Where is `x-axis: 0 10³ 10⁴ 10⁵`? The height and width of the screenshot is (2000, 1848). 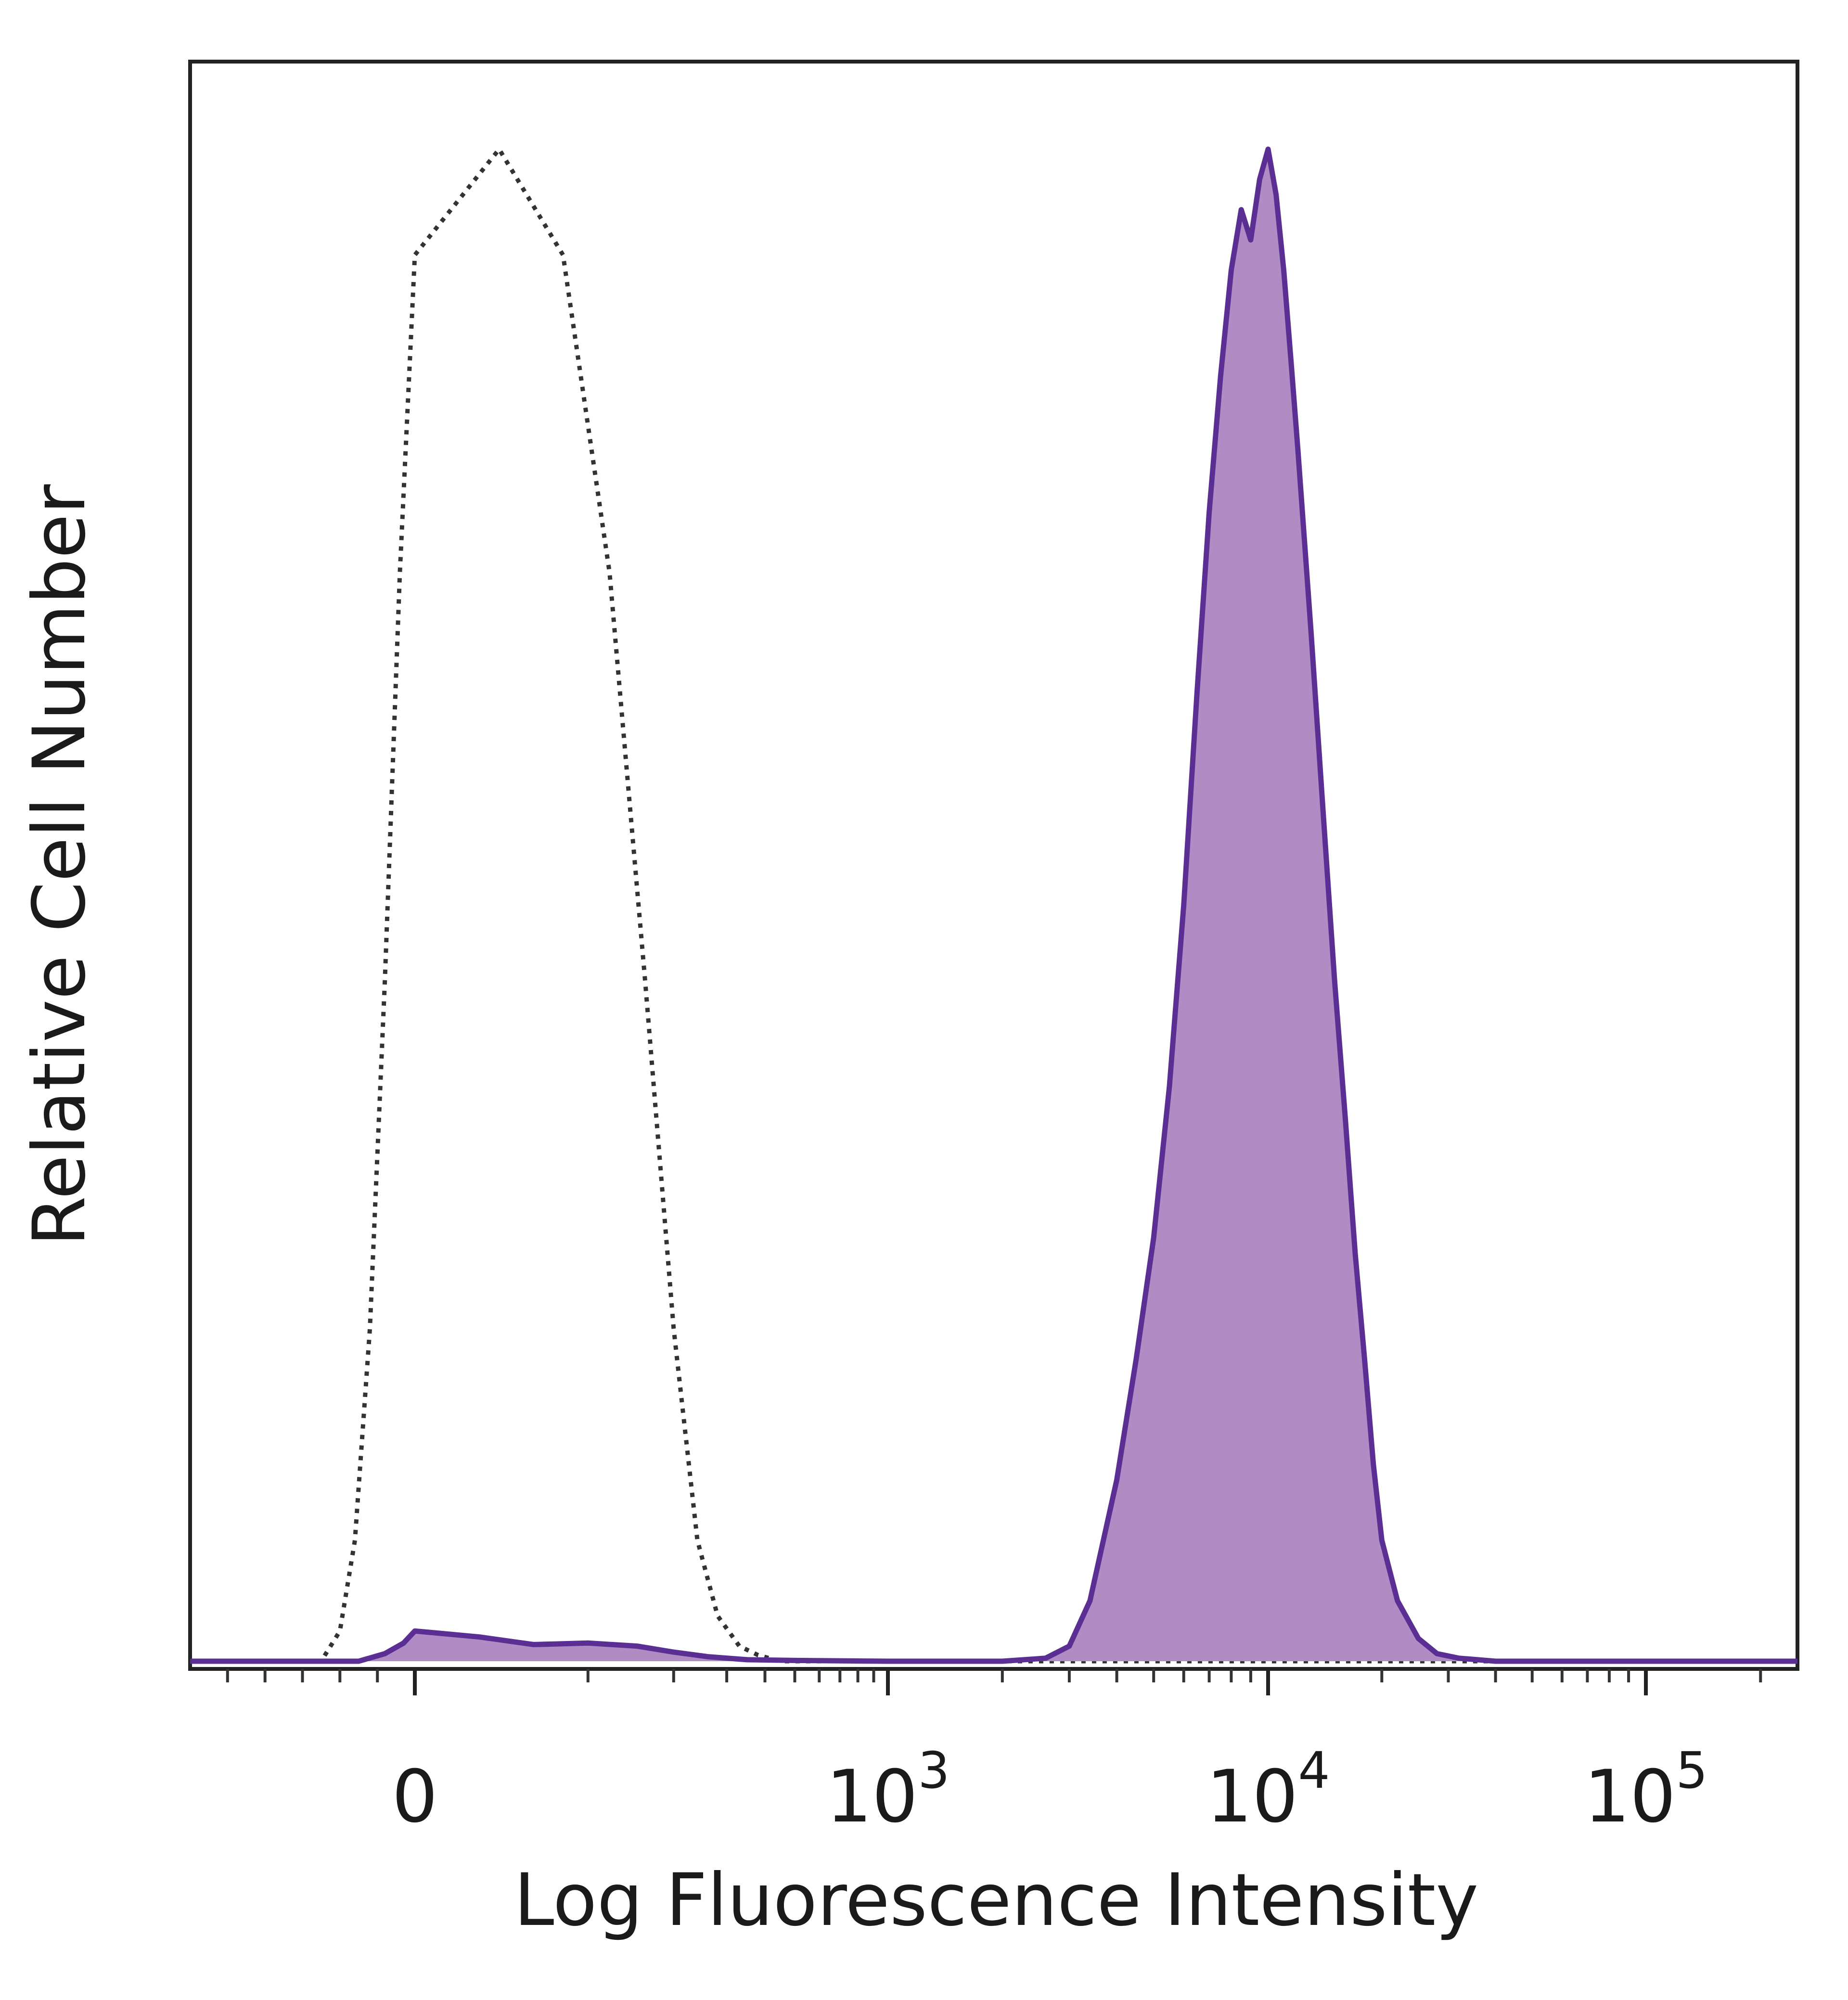
x-axis: 0 10³ 10⁴ 10⁵ is located at coordinates (1050, 1754).